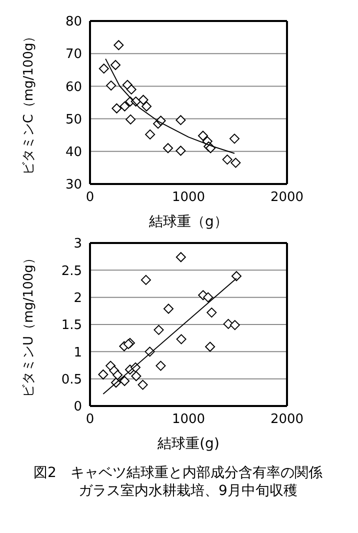 The width and height of the screenshot is (358, 533). I want to click on caption: 図2 キャベツ結球重と内部成分含有率の関係, so click(178, 473).